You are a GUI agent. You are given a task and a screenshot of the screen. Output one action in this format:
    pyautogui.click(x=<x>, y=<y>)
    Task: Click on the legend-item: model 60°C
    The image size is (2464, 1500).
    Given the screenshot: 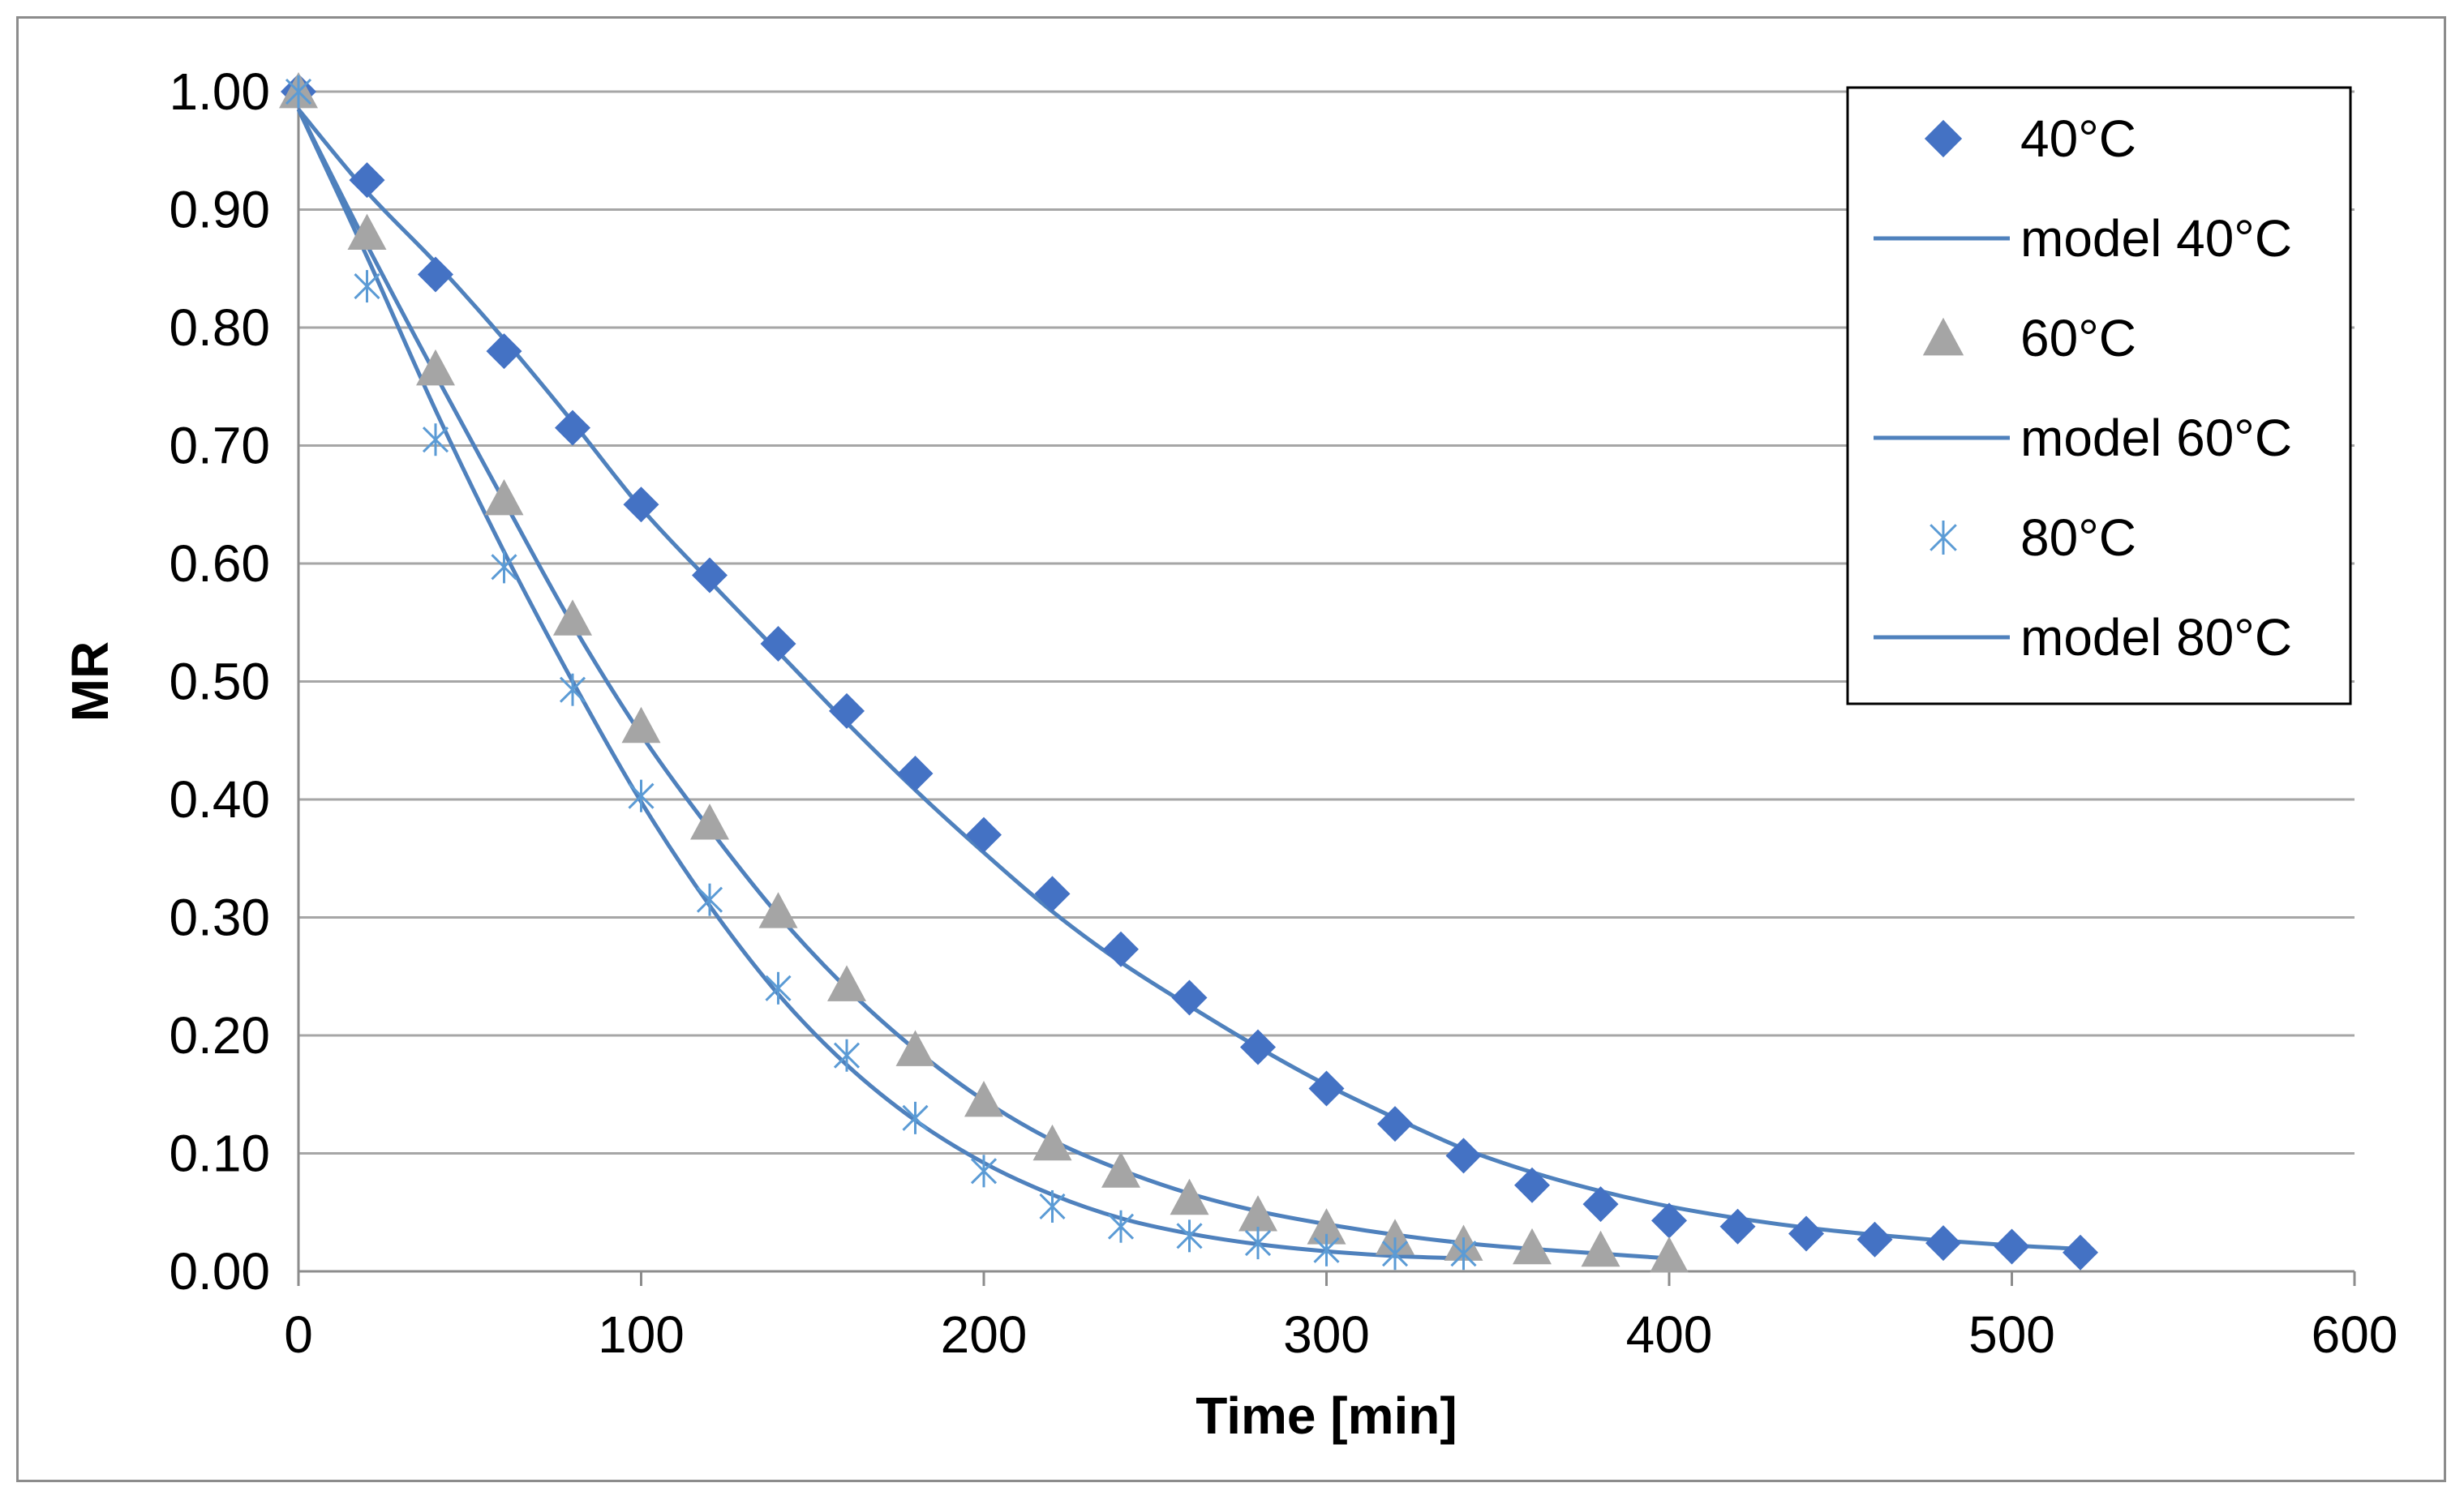 What is the action you would take?
    pyautogui.click(x=2083, y=438)
    